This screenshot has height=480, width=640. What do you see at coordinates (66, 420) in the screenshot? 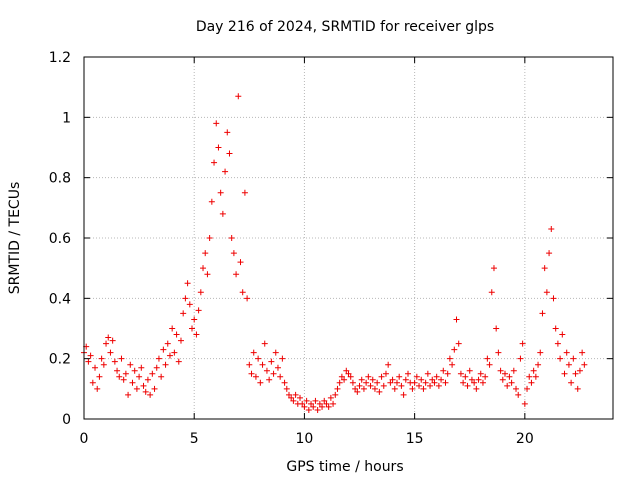
I see `y-tick-label: 0` at bounding box center [66, 420].